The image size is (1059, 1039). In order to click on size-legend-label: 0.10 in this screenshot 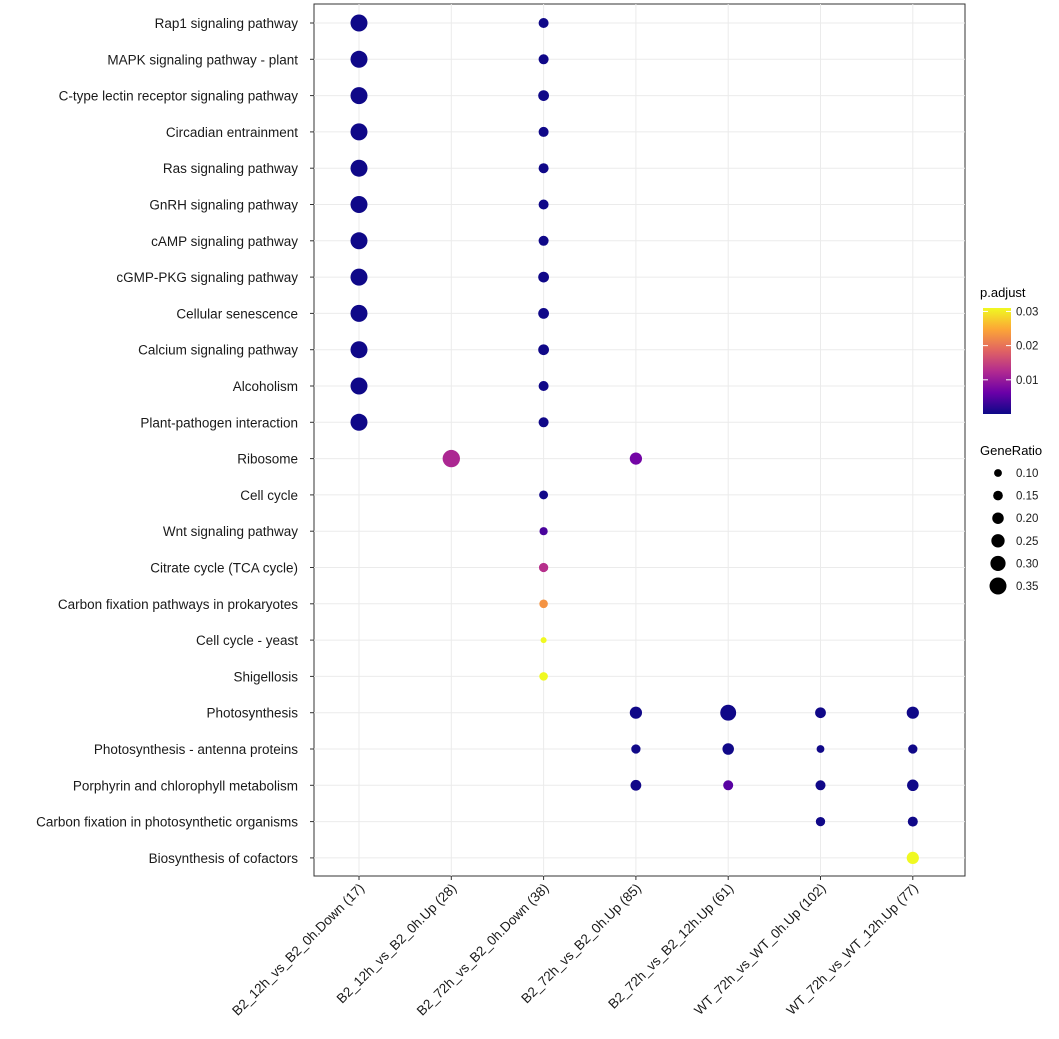, I will do `click(1027, 474)`.